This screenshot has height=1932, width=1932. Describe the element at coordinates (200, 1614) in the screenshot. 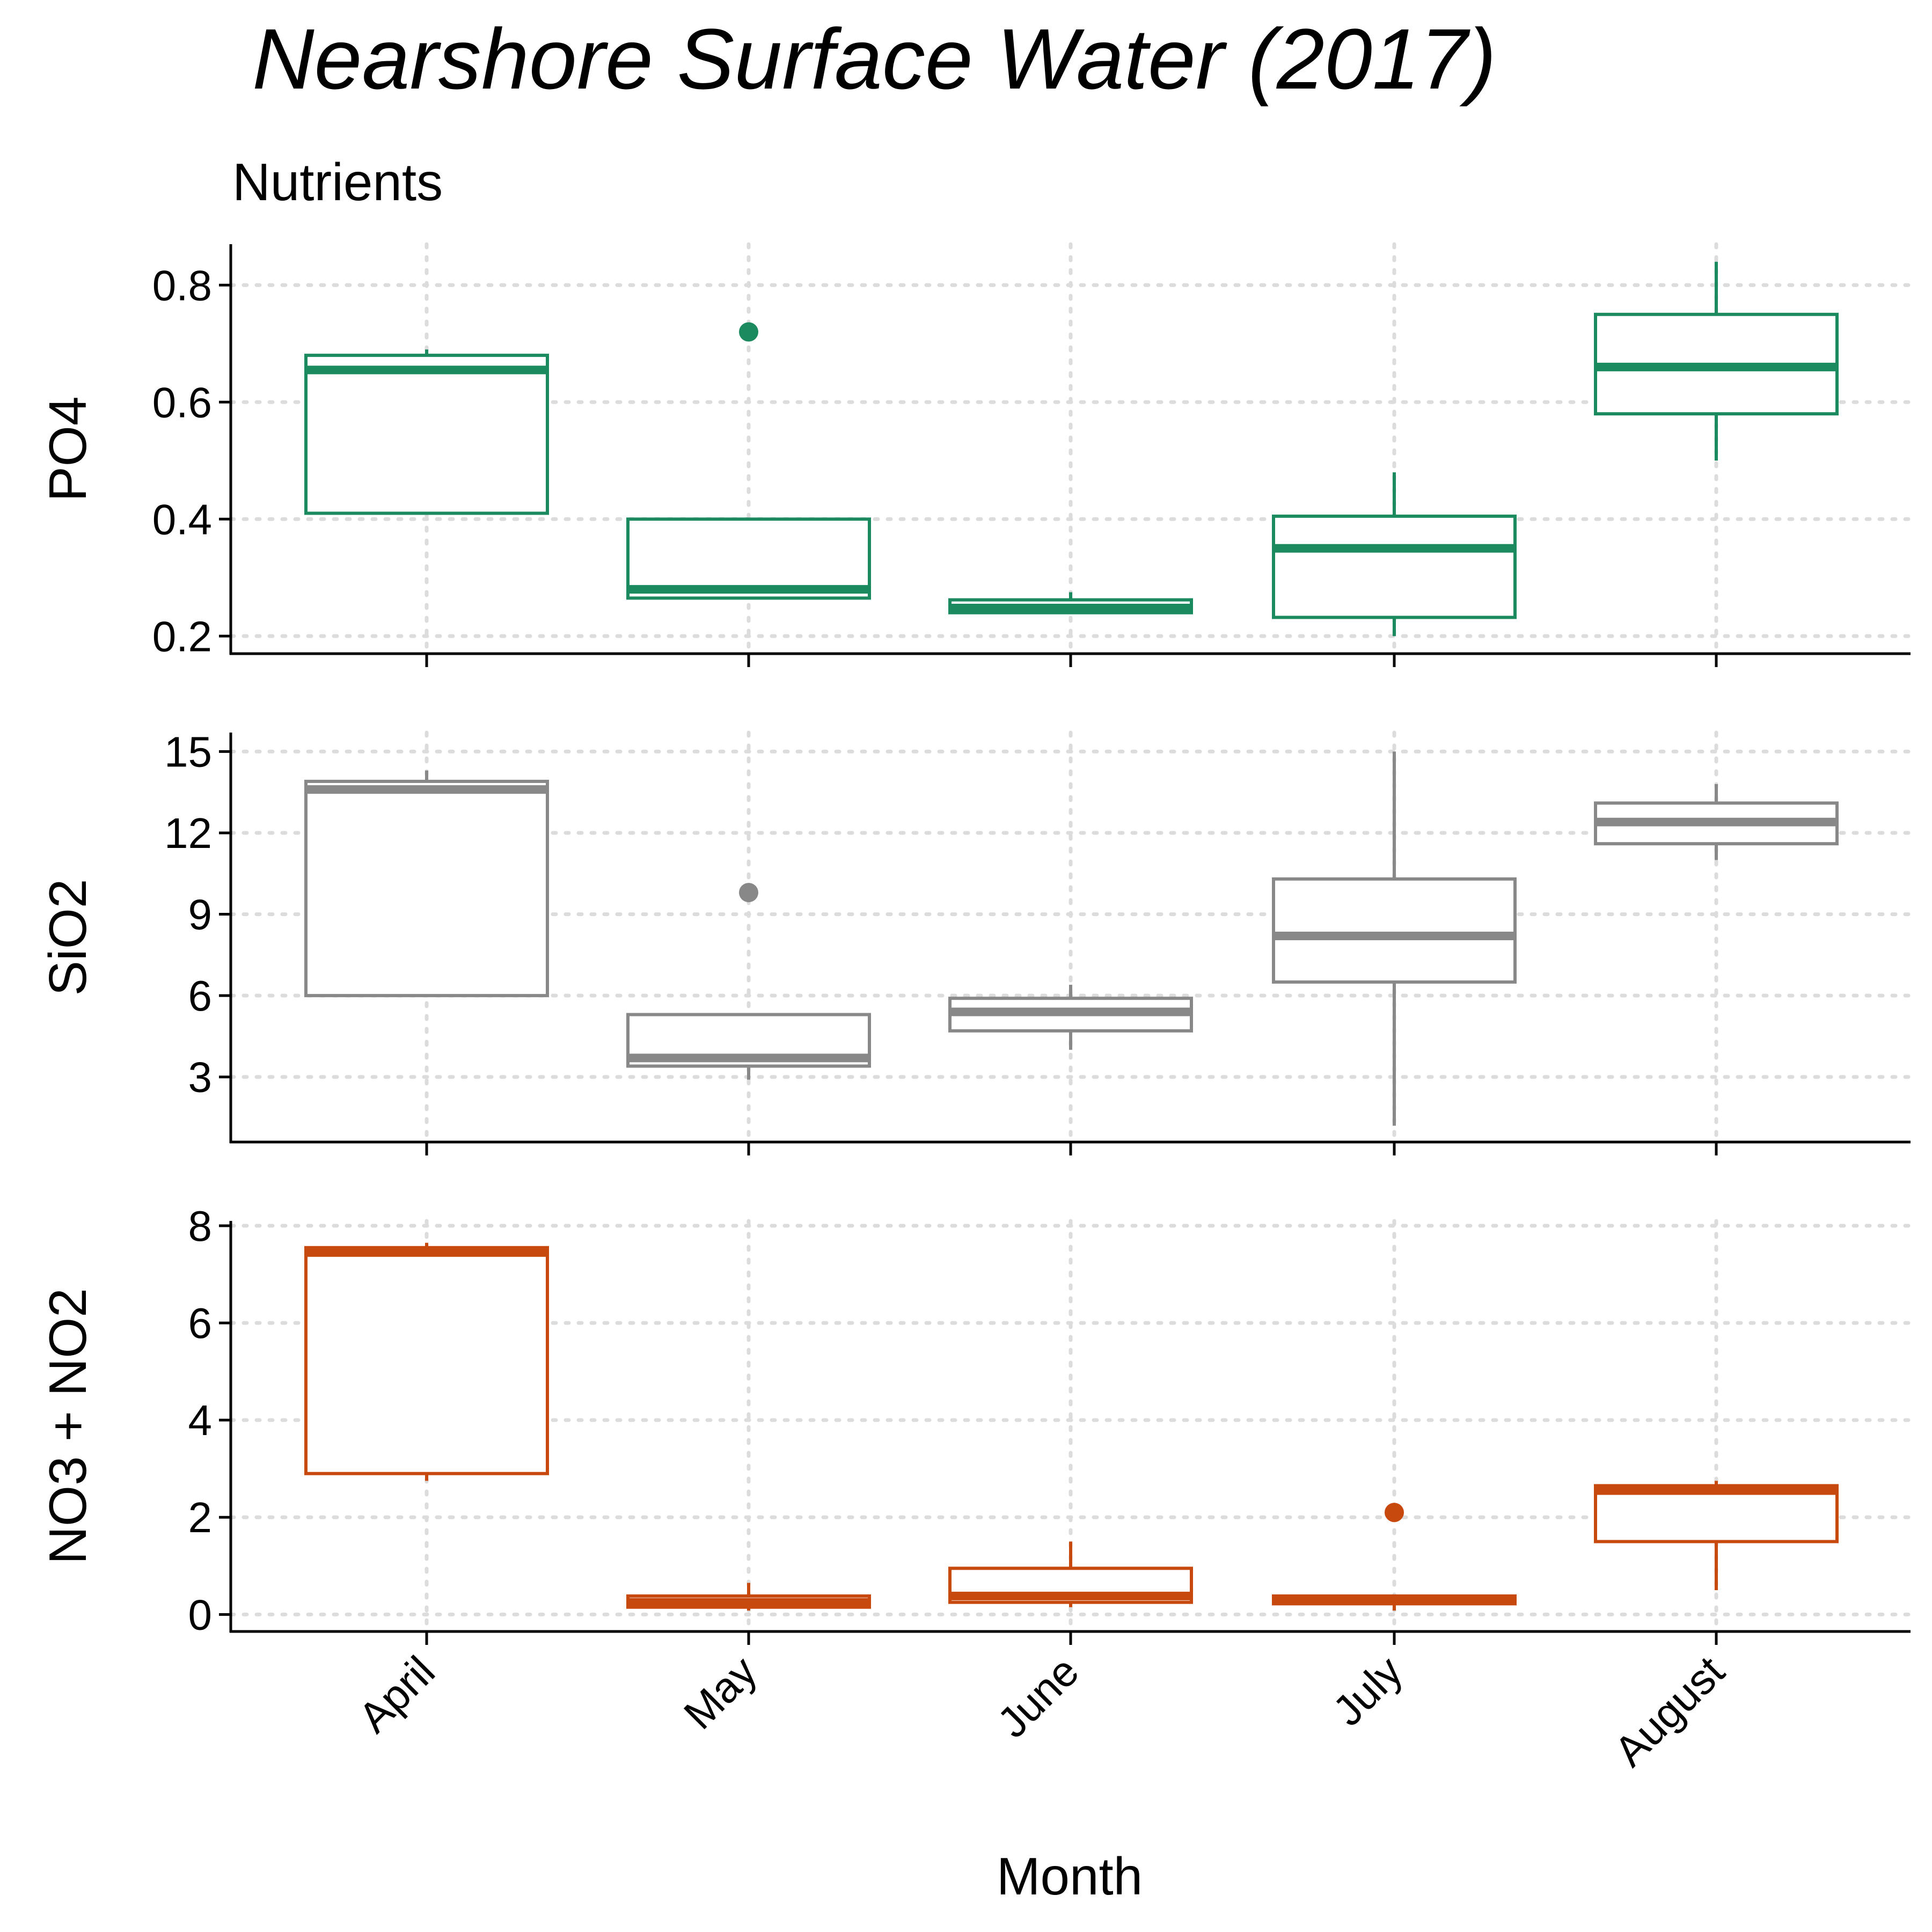

I see `y-tick-label: 0` at that location.